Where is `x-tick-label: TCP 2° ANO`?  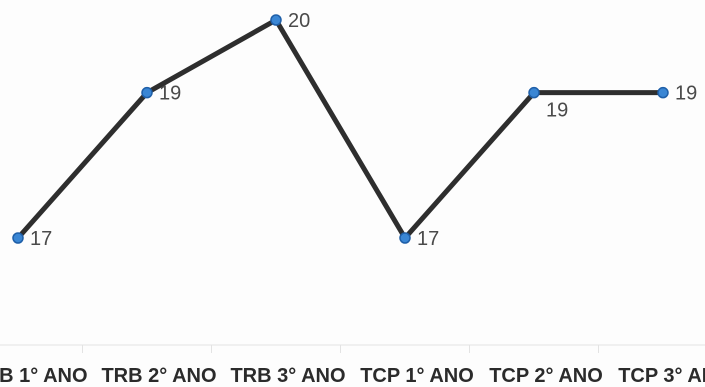 x-tick-label: TCP 2° ANO is located at coordinates (546, 376).